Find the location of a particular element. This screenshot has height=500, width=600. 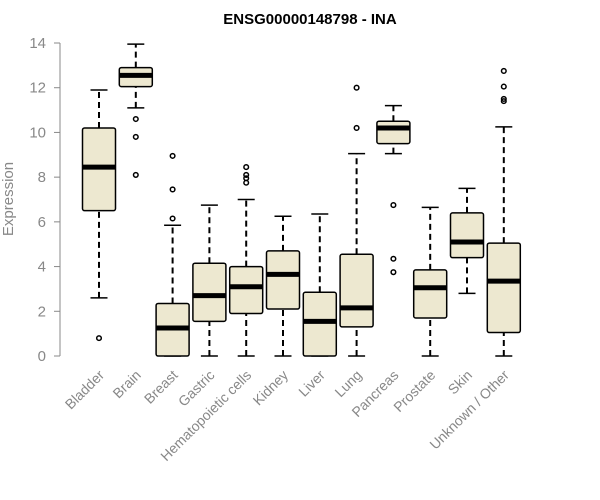

box-bladder is located at coordinates (99, 215).